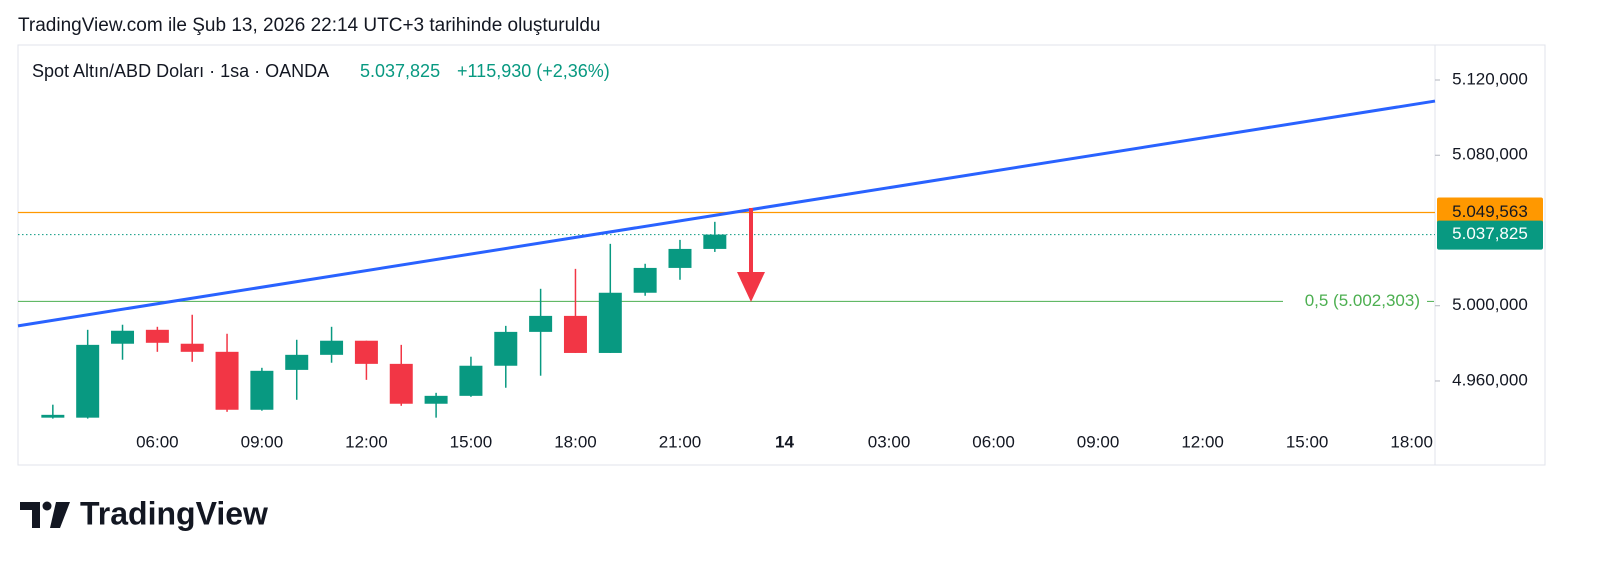 This screenshot has height=580, width=1600. I want to click on last-price-box, so click(1490, 235).